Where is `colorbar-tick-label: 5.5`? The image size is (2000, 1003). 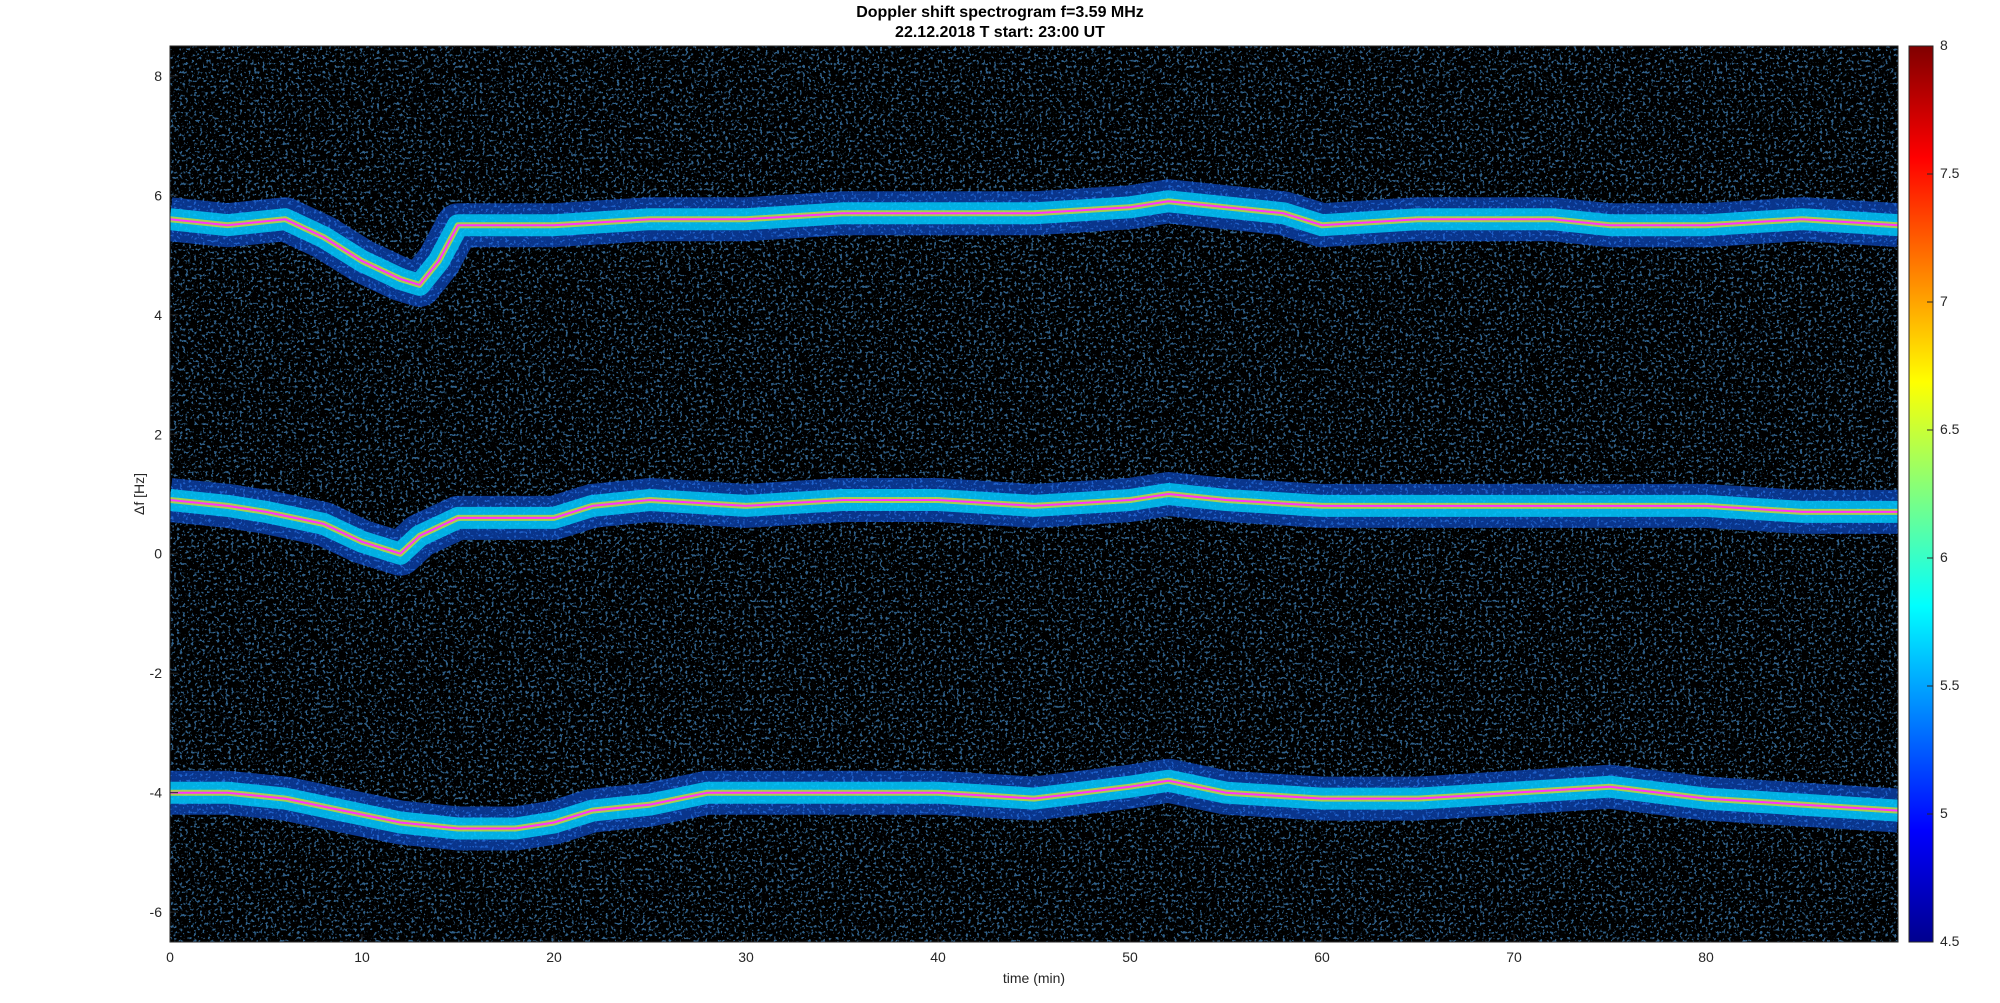
colorbar-tick-label: 5.5 is located at coordinates (1950, 685).